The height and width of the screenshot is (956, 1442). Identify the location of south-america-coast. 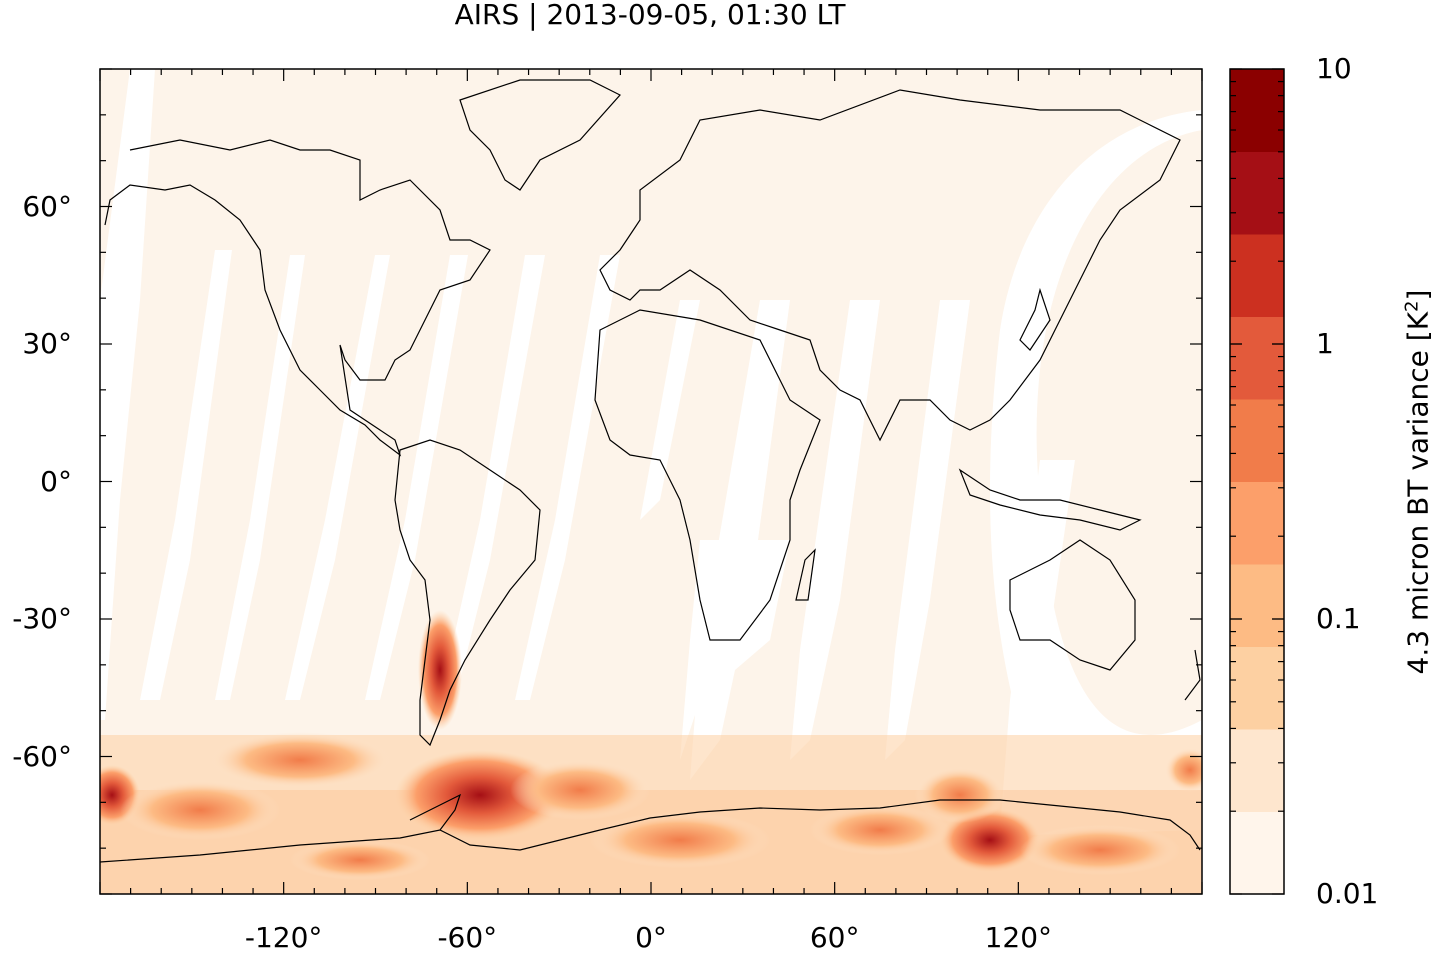
(467, 593).